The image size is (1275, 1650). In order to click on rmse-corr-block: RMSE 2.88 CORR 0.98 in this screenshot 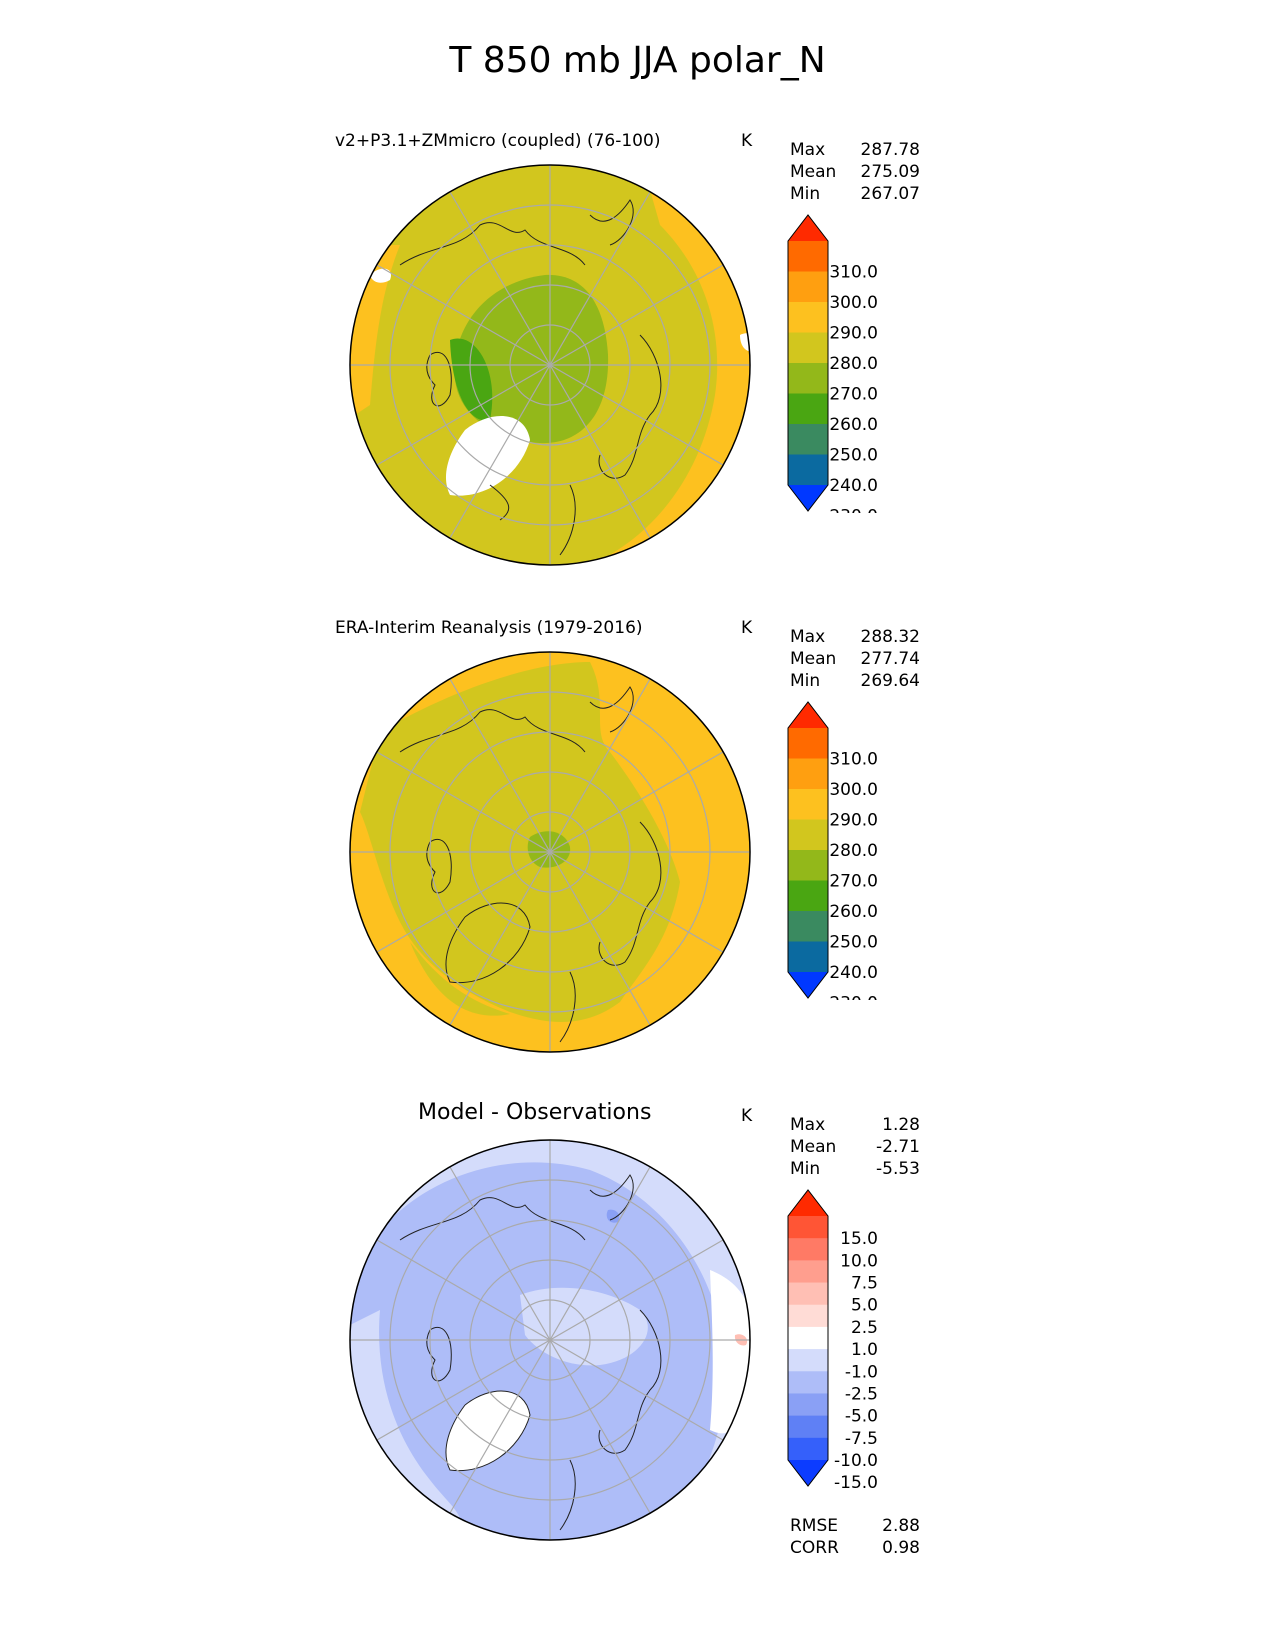, I will do `click(855, 1537)`.